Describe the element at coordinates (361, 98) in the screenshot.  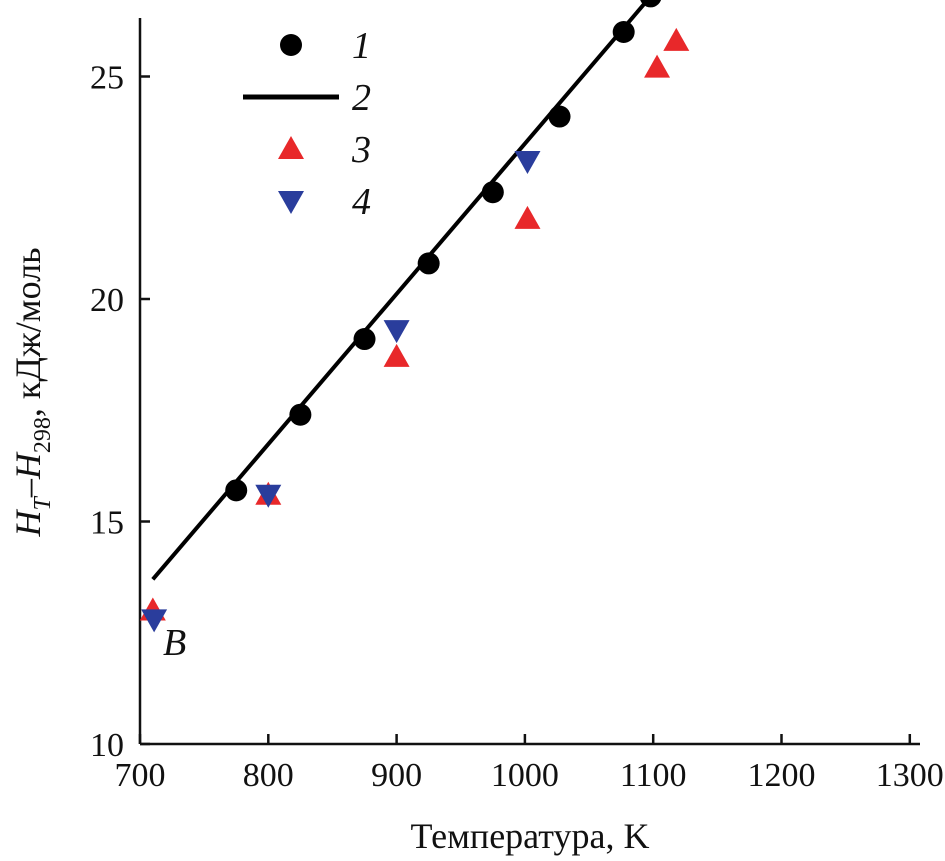
I see `legend-label-2: 2` at that location.